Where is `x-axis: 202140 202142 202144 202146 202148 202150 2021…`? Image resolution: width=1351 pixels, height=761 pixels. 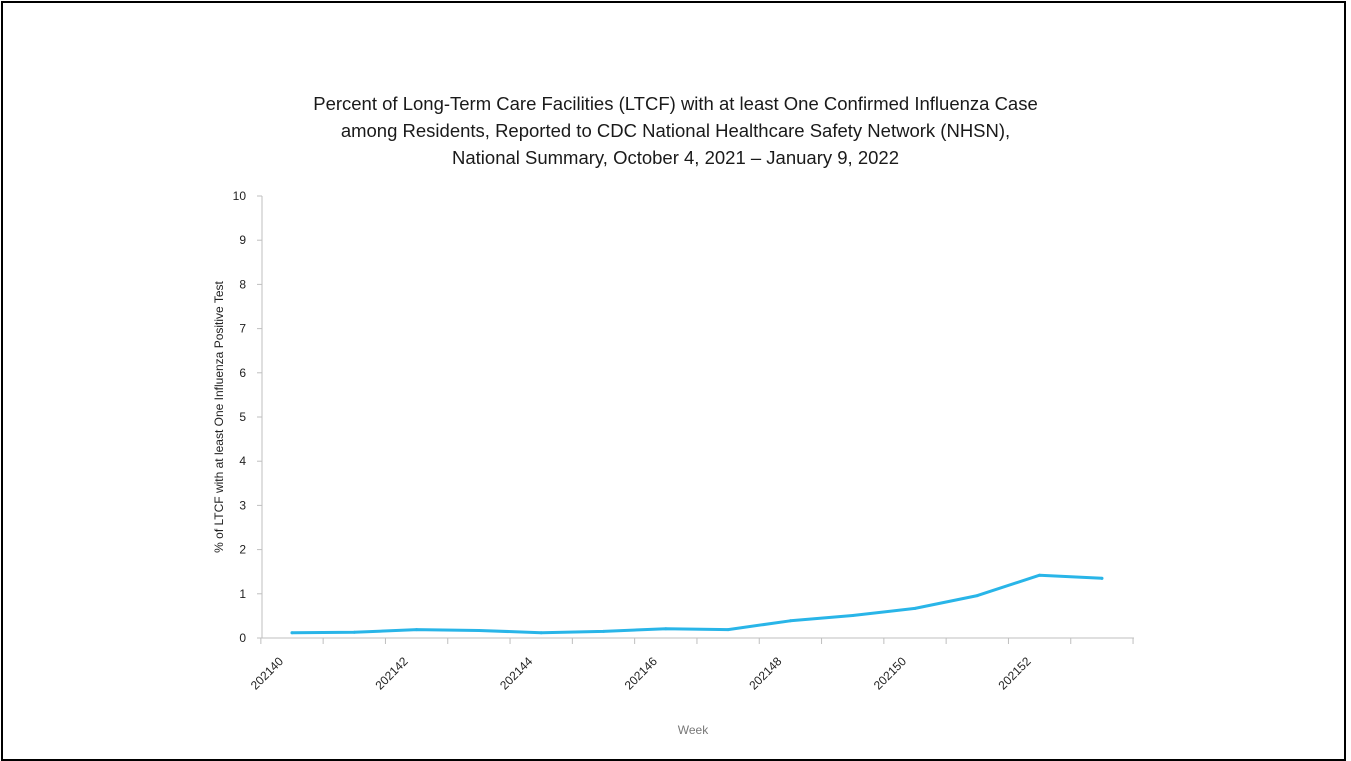 x-axis: 202140 202142 202144 202146 202148 202150 2021… is located at coordinates (691, 664).